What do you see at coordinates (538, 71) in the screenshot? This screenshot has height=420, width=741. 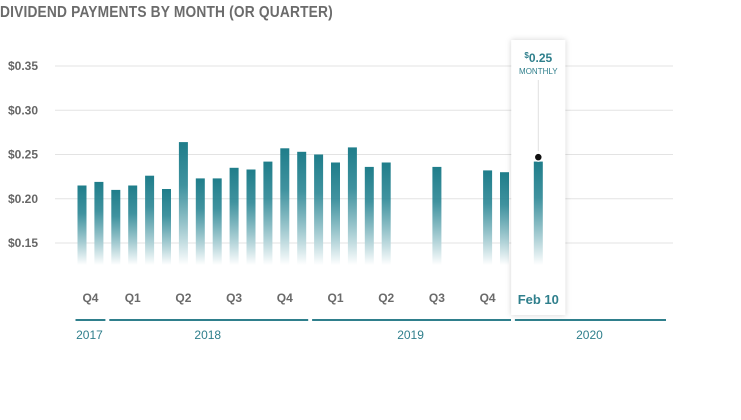 I see `tooltip-frequency: MONTHLY` at bounding box center [538, 71].